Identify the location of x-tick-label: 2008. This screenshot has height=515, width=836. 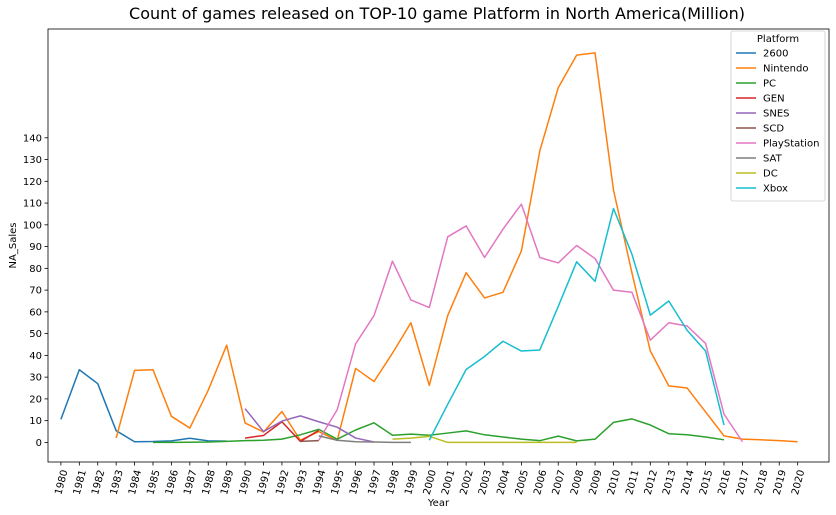
(577, 482).